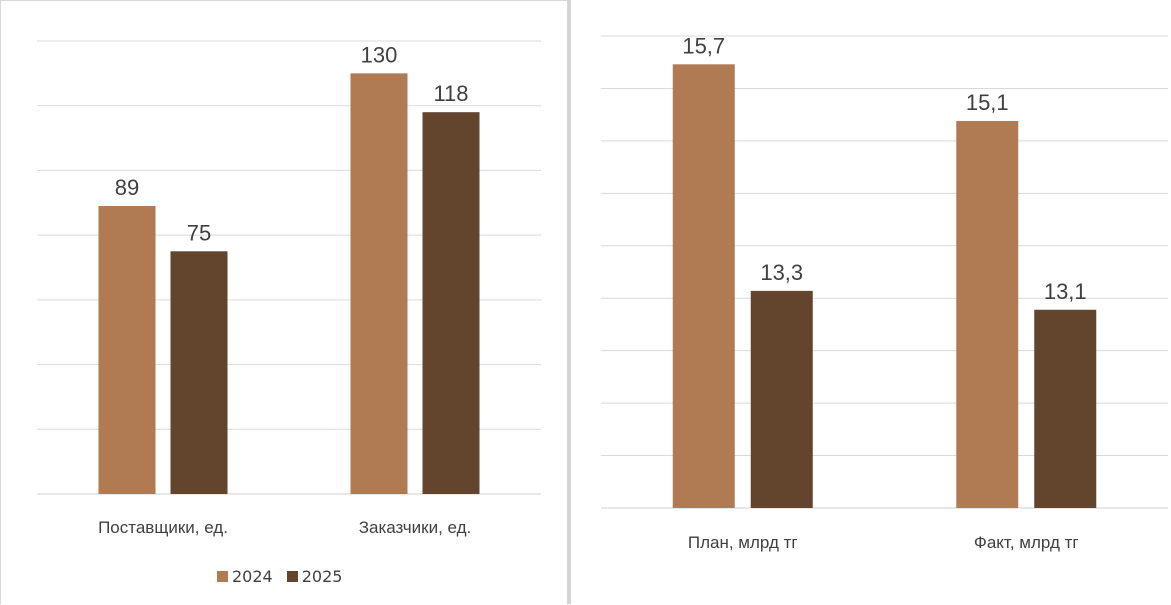 The image size is (1171, 605). I want to click on legend-label-2025: 2025, so click(322, 576).